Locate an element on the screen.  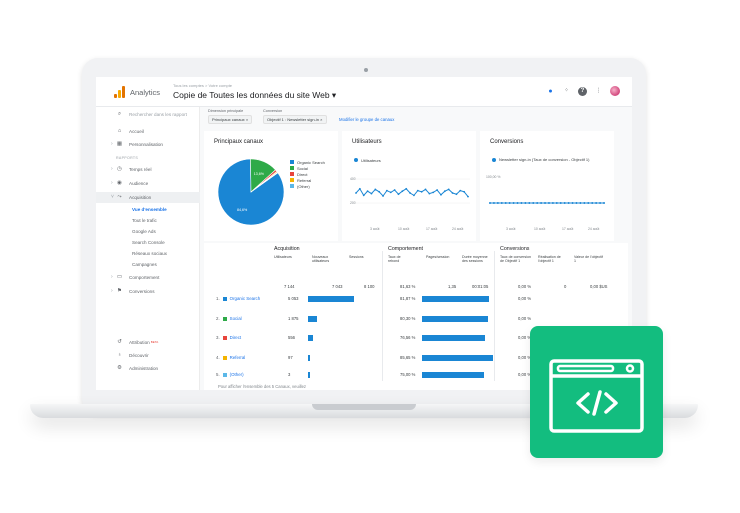
primary-dimension-select: Principaux canaux × is located at coordinates (230, 119).